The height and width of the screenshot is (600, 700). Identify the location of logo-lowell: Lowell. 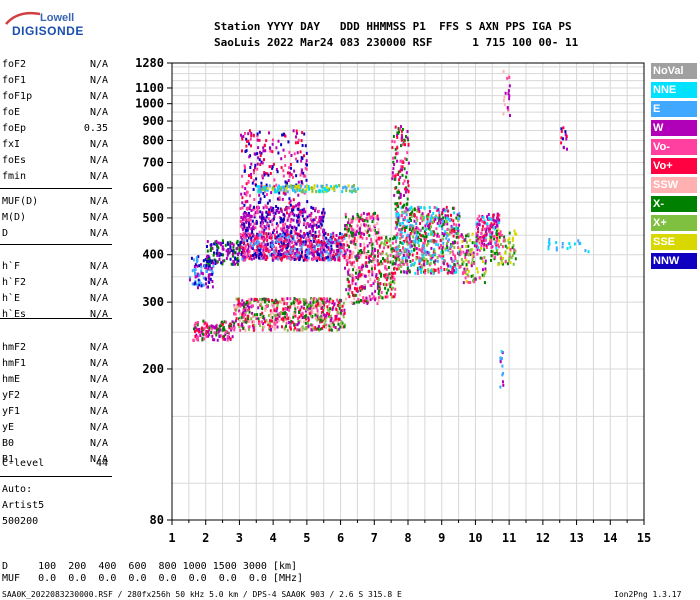
(57, 18).